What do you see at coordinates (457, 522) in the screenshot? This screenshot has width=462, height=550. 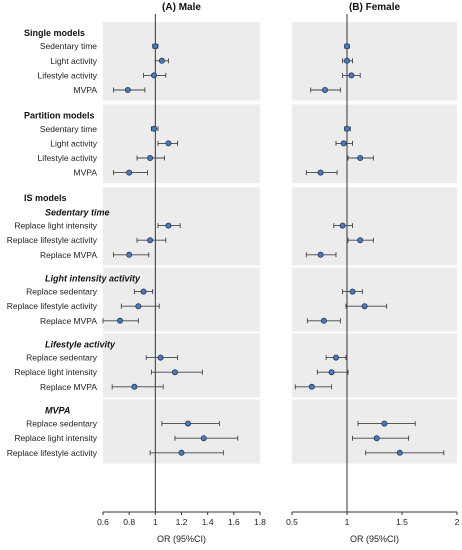 I see `x-tick-label: 2` at bounding box center [457, 522].